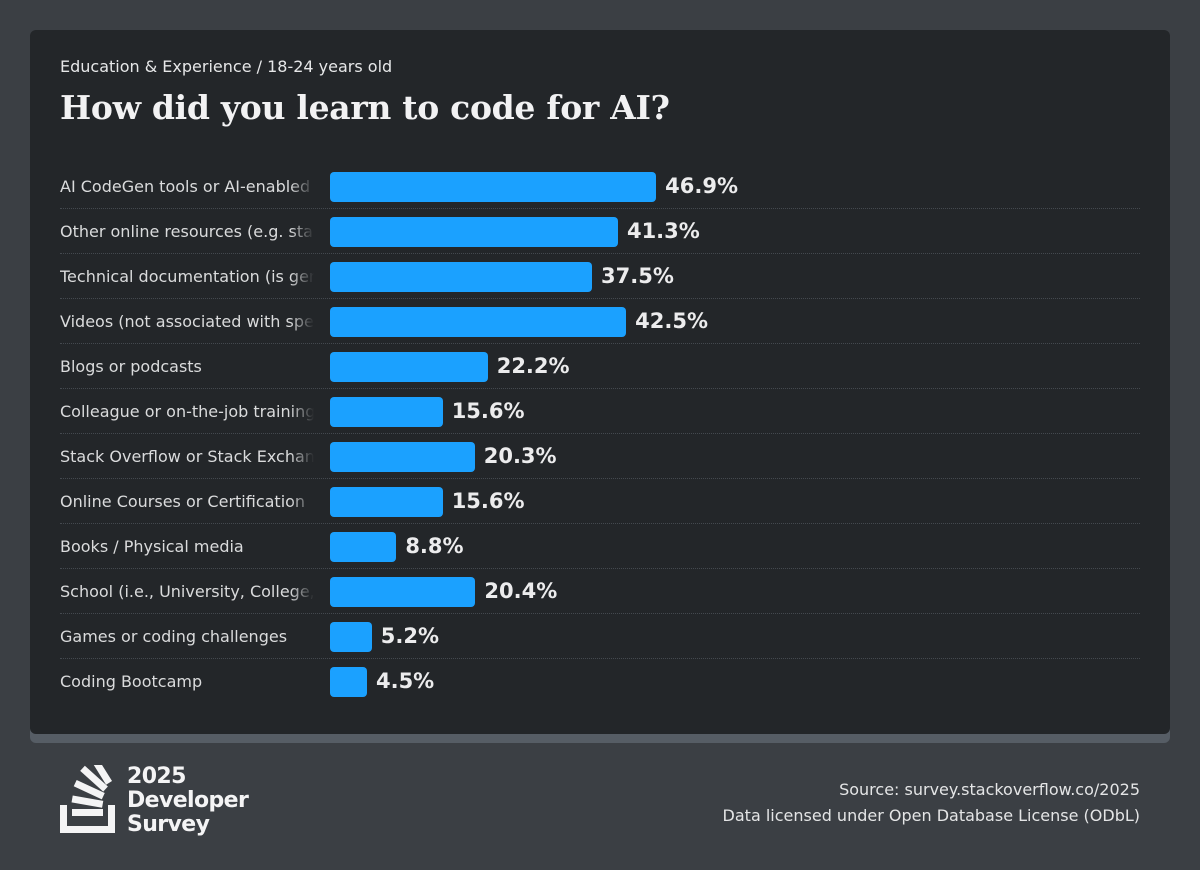  Describe the element at coordinates (600, 366) in the screenshot. I see `bar-row: Blogs or podcasts 22.2%` at that location.